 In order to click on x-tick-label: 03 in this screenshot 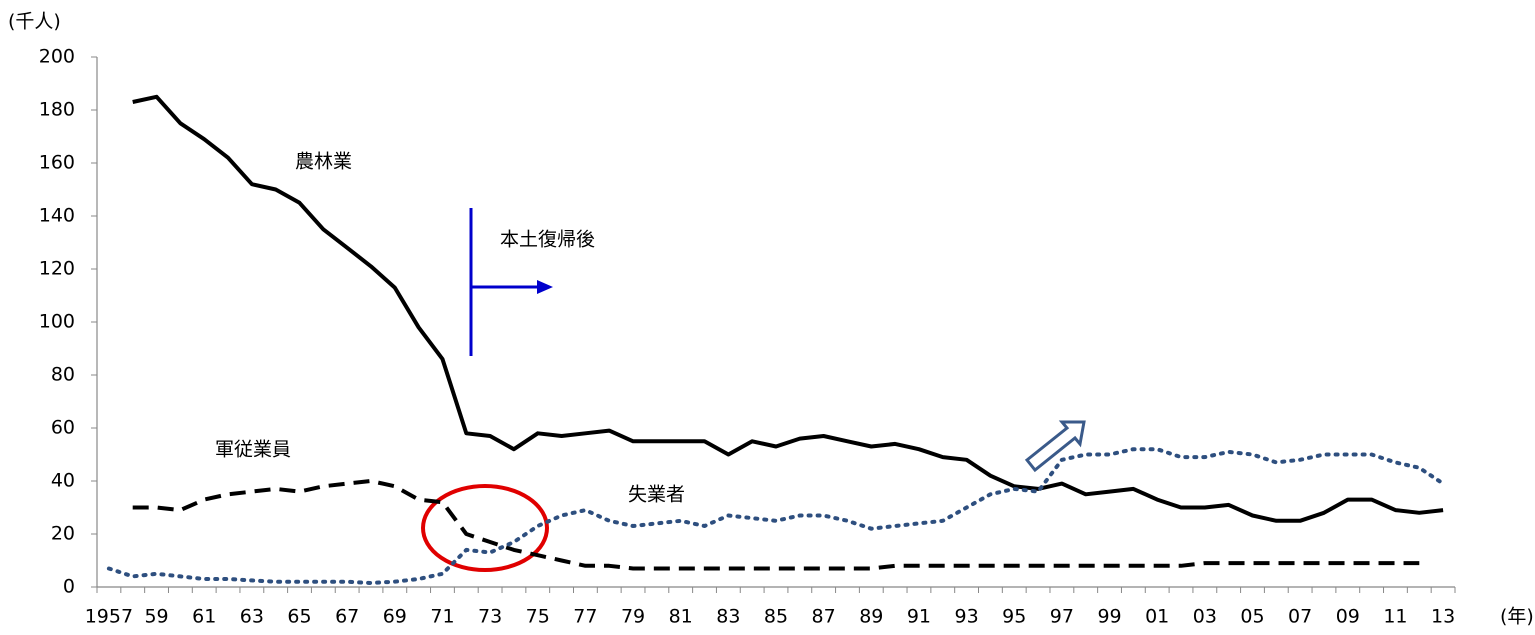, I will do `click(1205, 617)`.